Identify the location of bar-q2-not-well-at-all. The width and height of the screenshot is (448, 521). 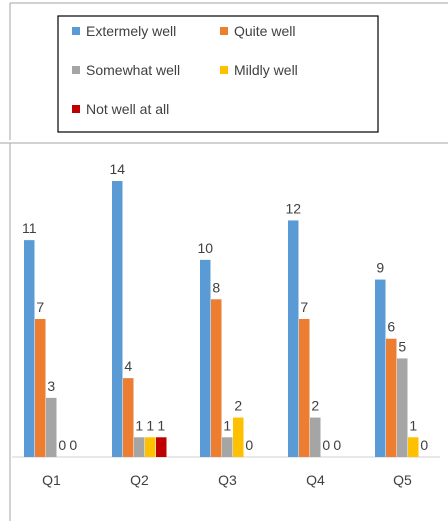
(161, 447).